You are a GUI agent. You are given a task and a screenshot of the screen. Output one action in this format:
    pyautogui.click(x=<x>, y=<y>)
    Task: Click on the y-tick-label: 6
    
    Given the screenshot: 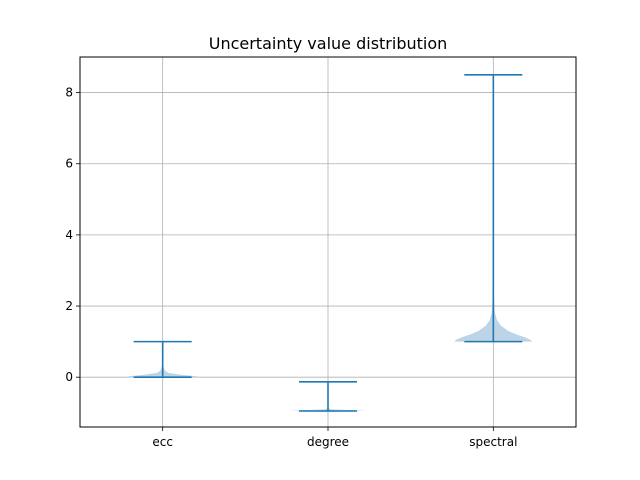 What is the action you would take?
    pyautogui.click(x=69, y=164)
    